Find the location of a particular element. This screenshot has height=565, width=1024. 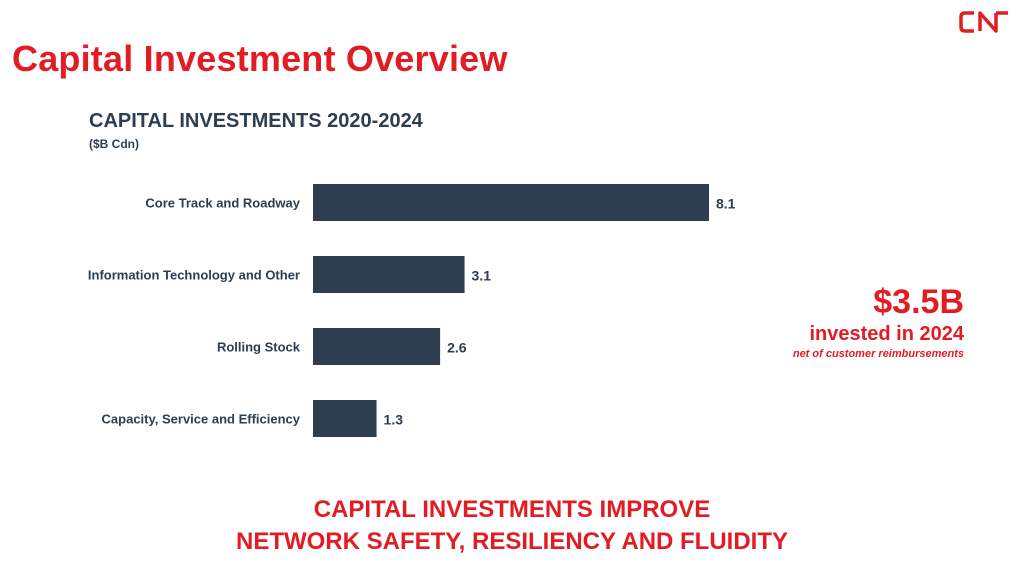

callout-text: invested in 2024 is located at coordinates (886, 334).